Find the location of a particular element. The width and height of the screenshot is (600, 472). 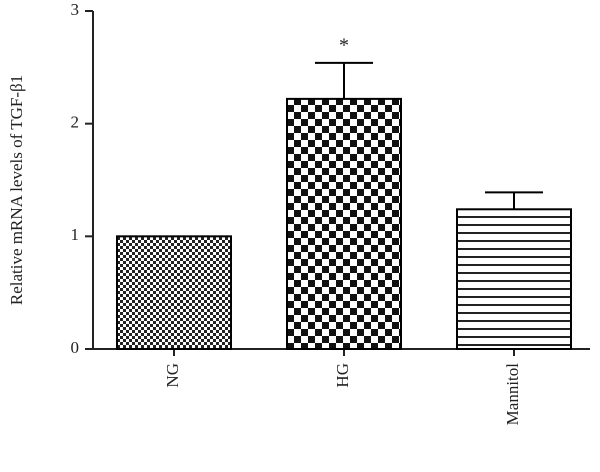

y-tick-label: 0 is located at coordinates (75, 347).